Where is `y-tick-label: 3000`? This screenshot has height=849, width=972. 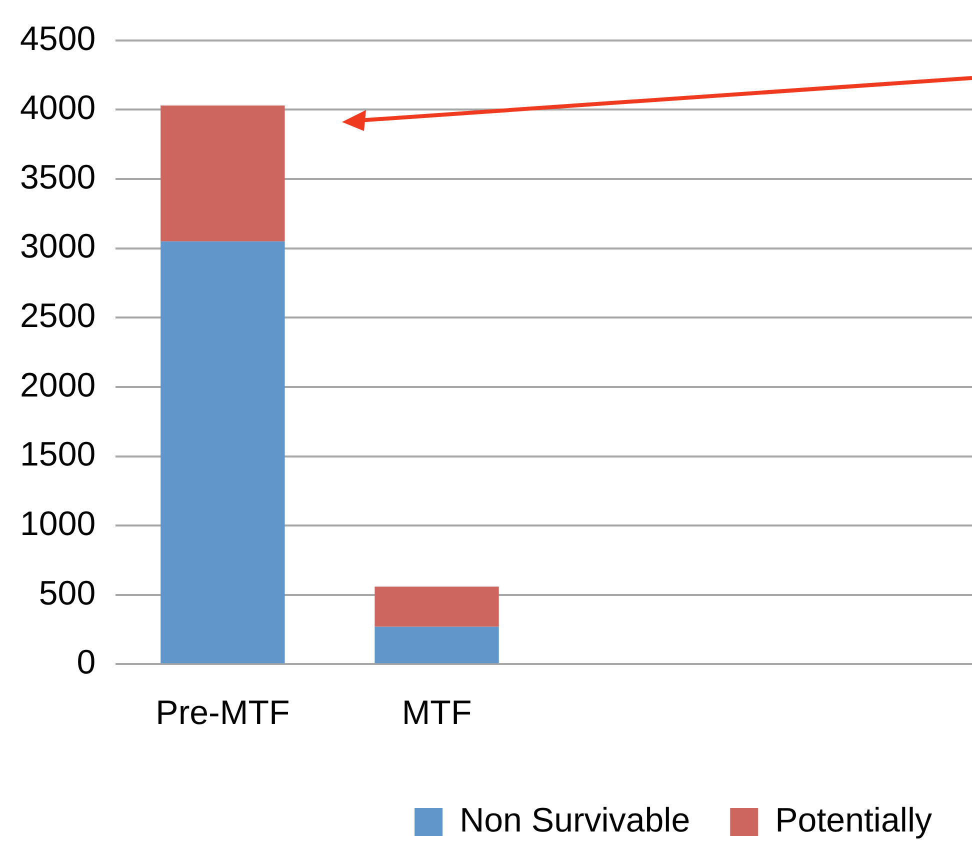
y-tick-label: 3000 is located at coordinates (58, 247).